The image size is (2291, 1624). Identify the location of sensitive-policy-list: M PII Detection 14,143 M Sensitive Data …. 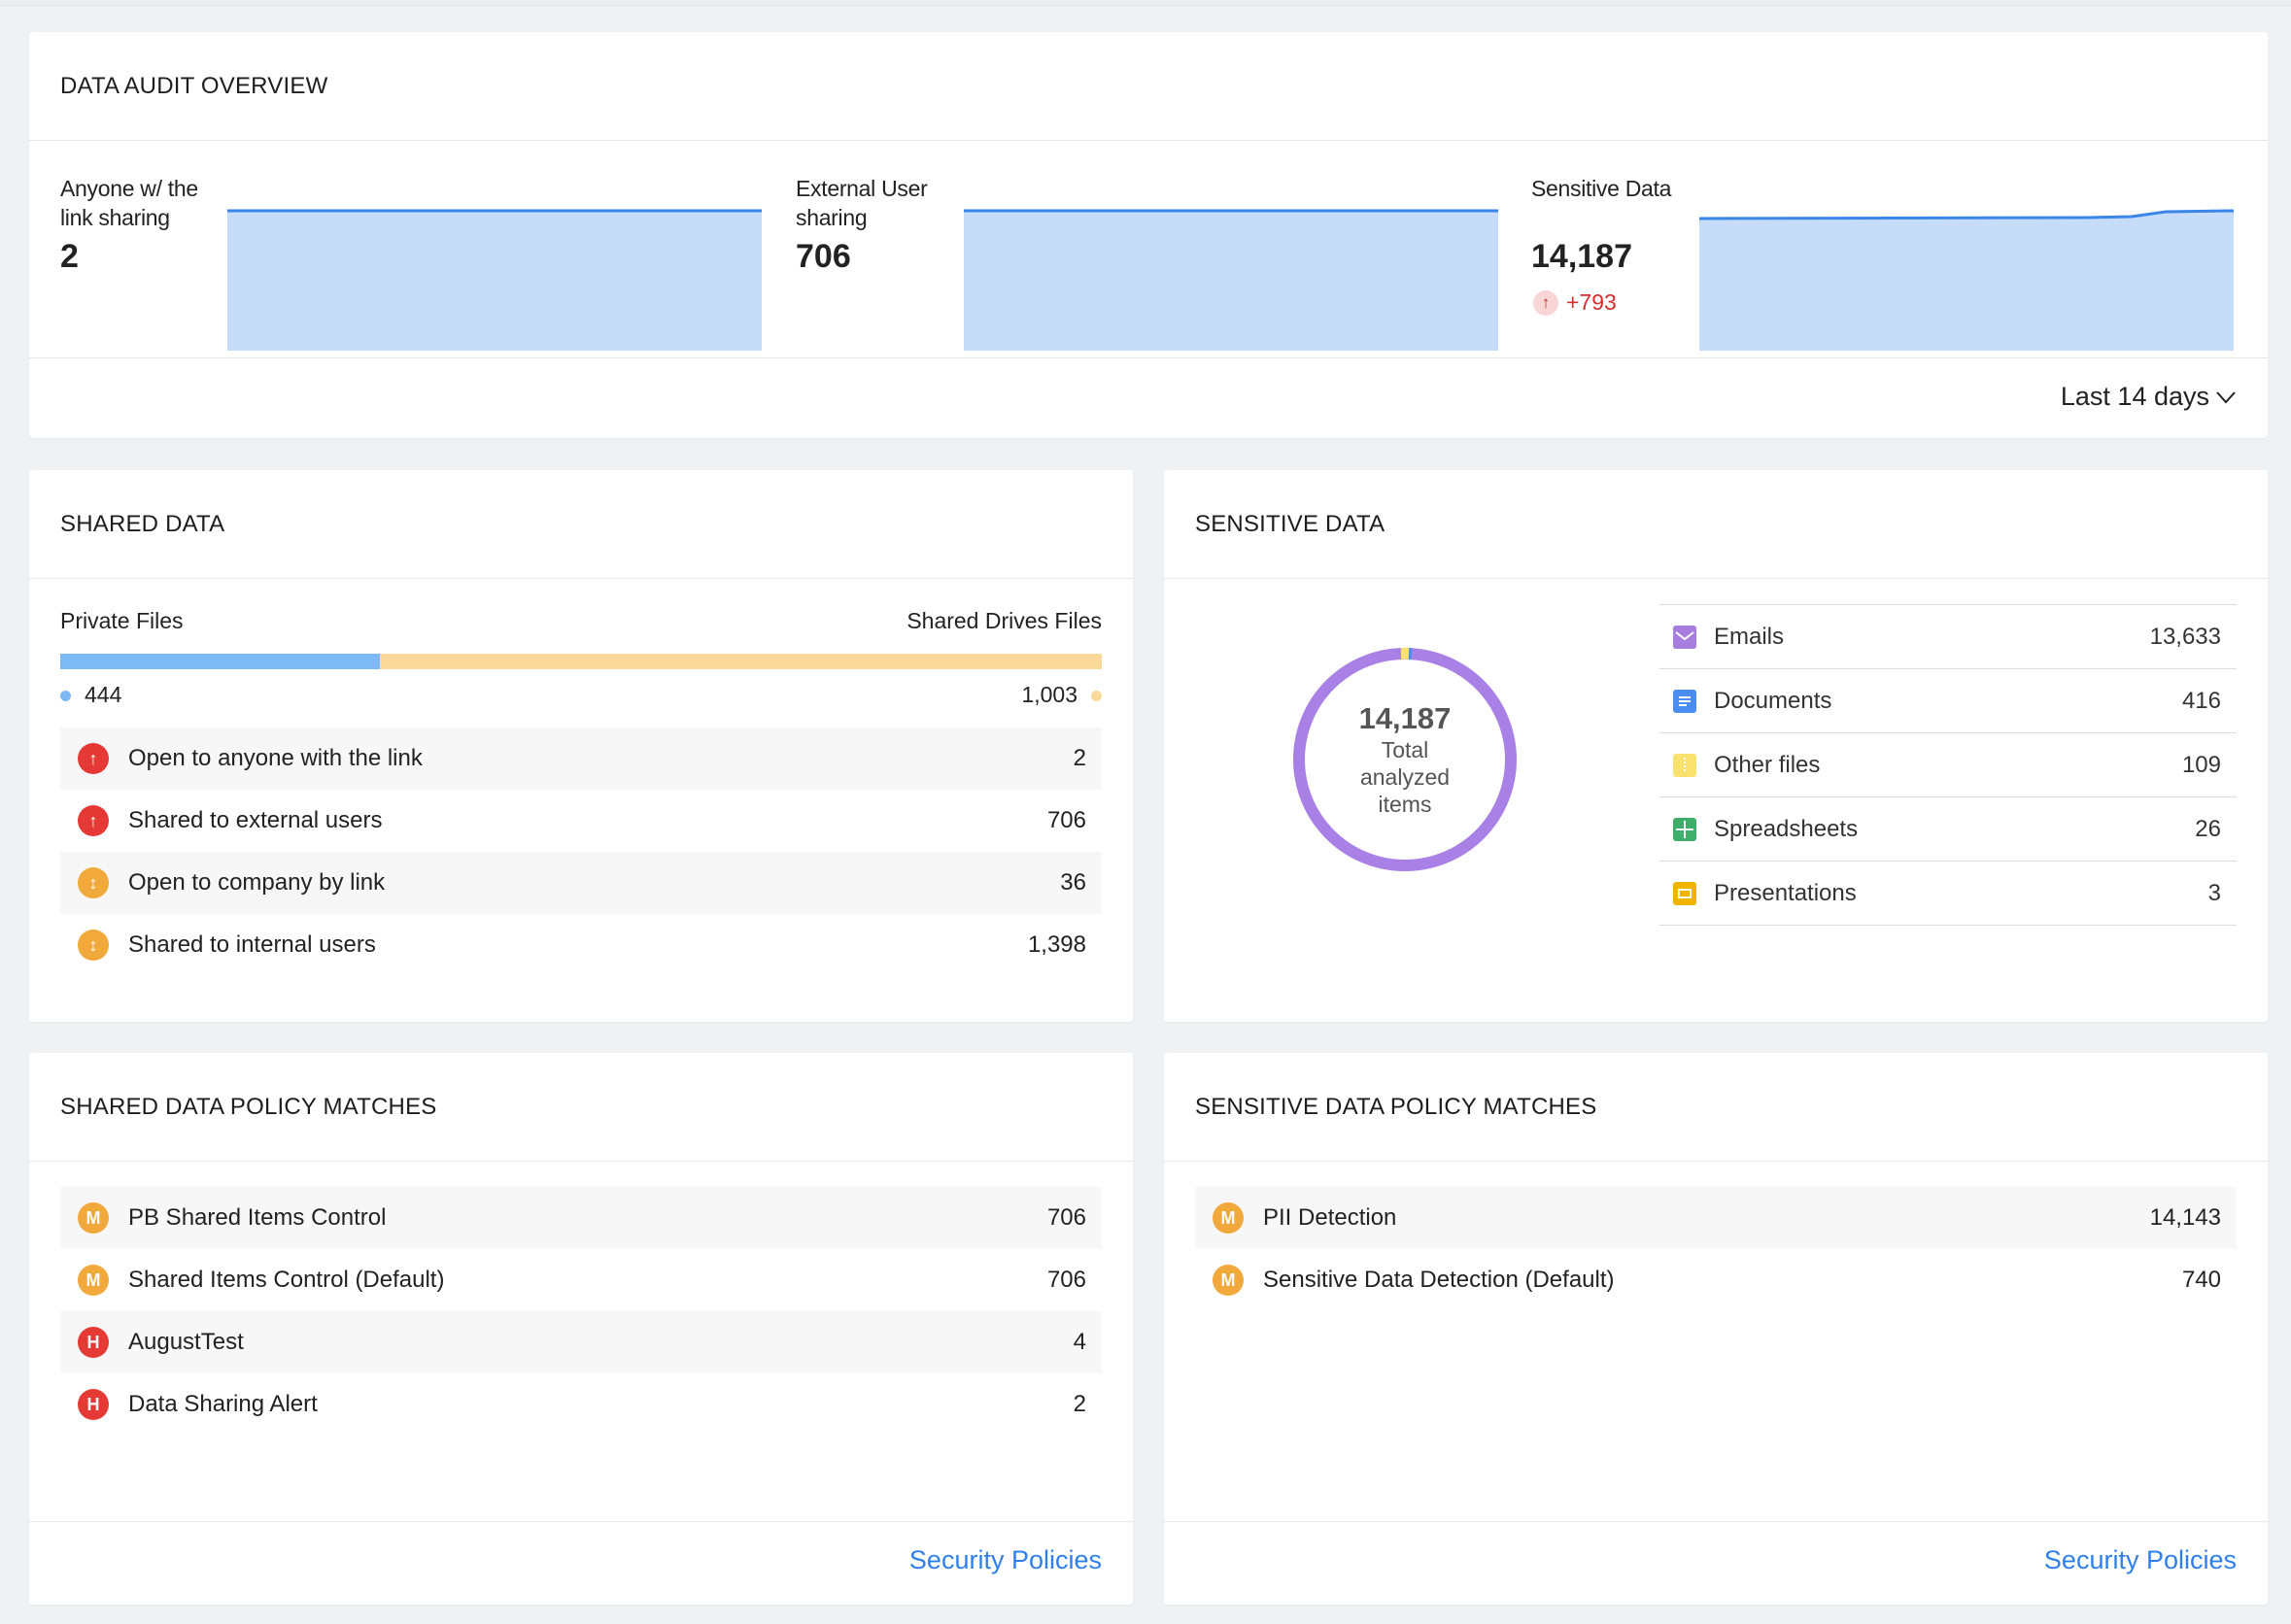
(1716, 1249).